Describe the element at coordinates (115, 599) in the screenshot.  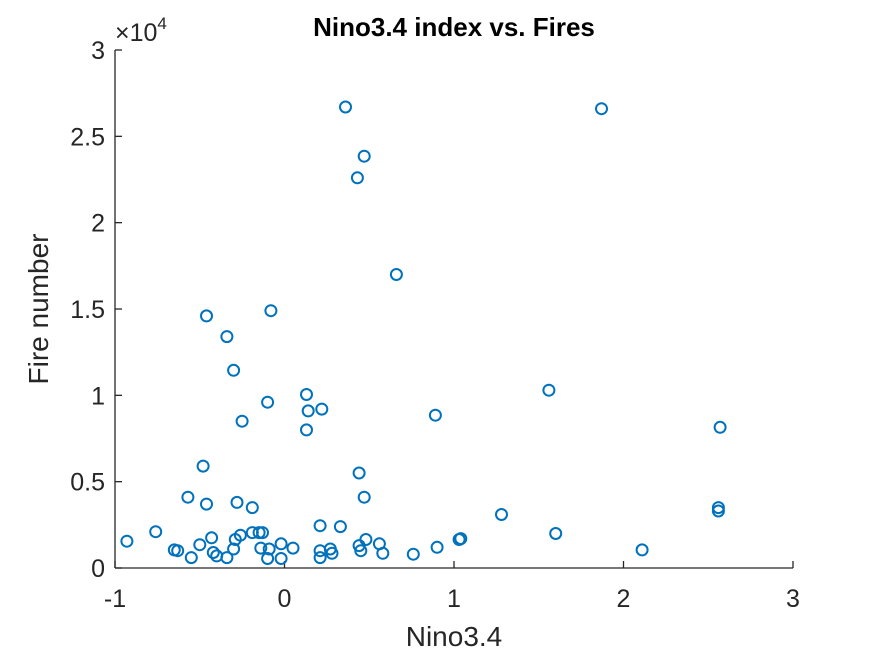
I see `x-tick-label: -1` at that location.